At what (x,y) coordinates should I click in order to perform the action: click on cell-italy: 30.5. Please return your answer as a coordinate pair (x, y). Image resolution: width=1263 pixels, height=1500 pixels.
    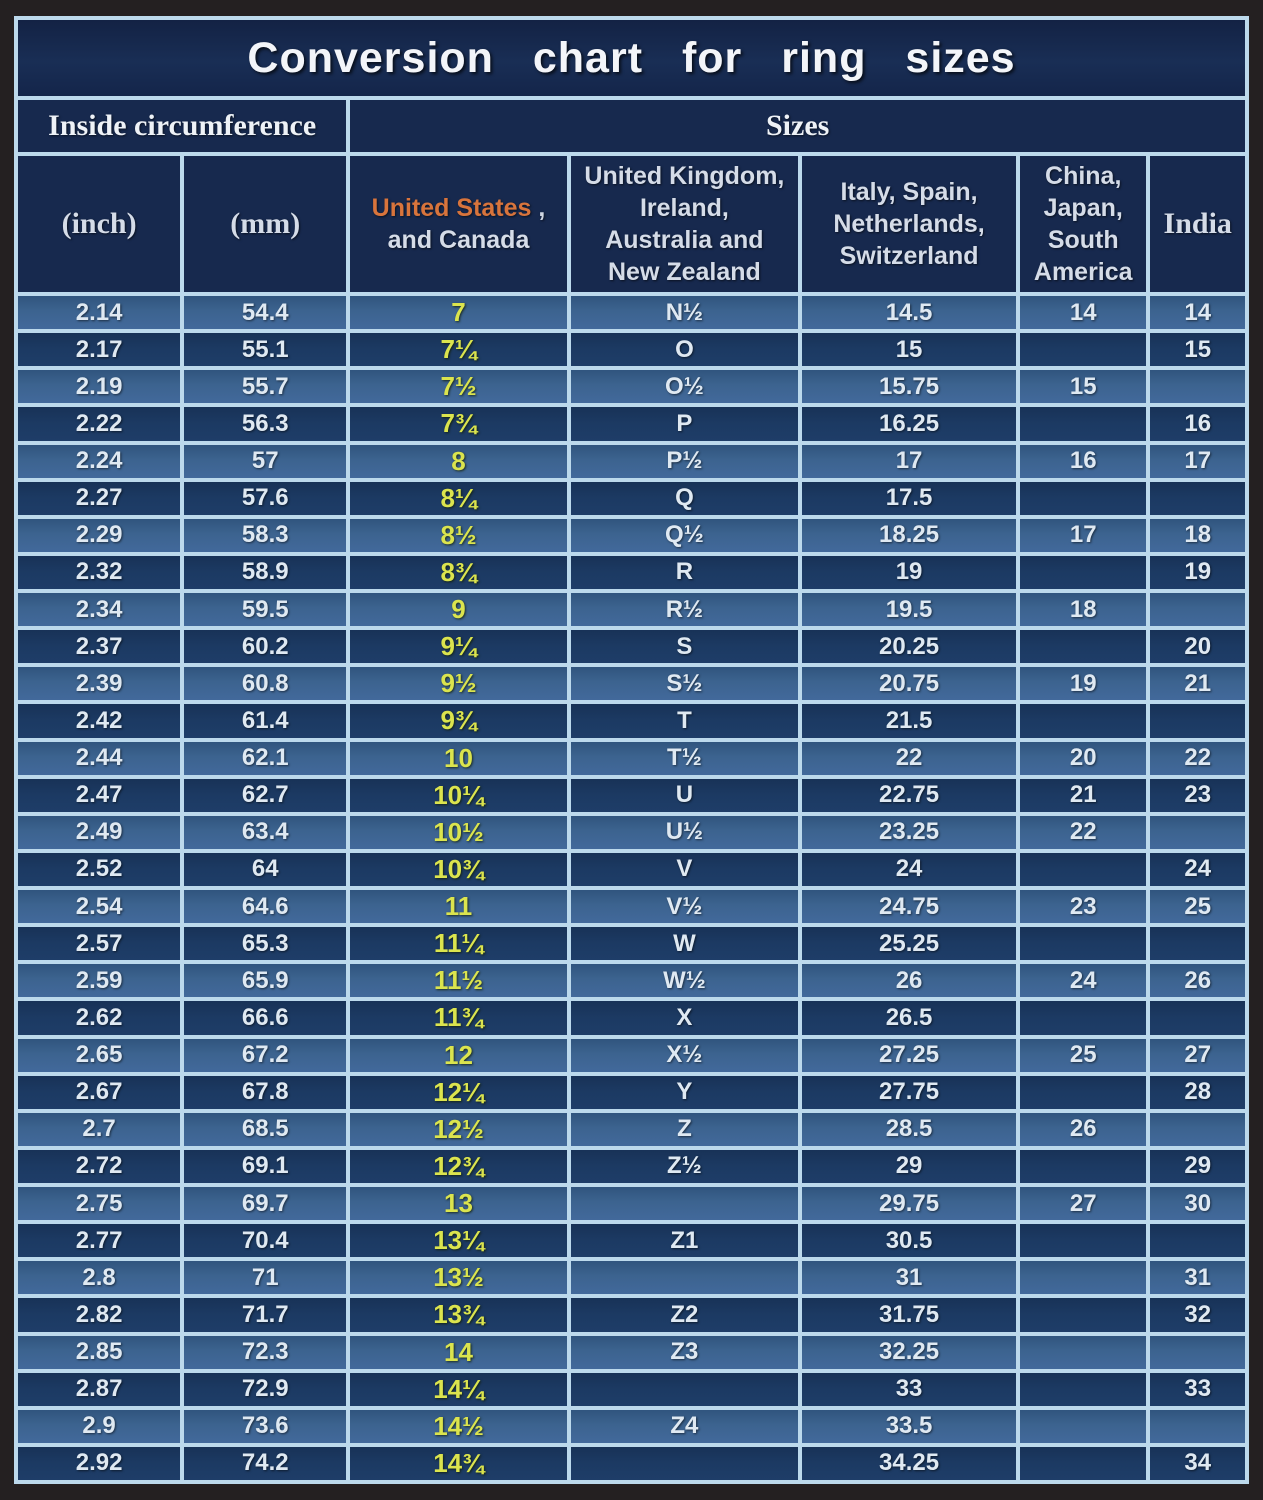
    Looking at the image, I should click on (909, 1241).